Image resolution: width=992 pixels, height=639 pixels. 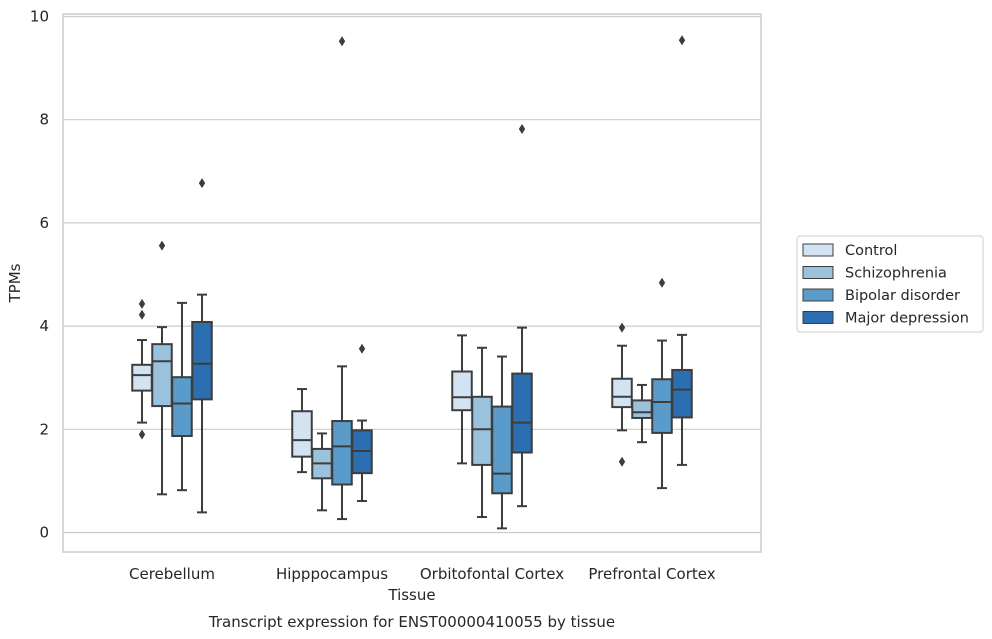 What do you see at coordinates (902, 296) in the screenshot?
I see `legend-label-2: Bipolar disorder` at bounding box center [902, 296].